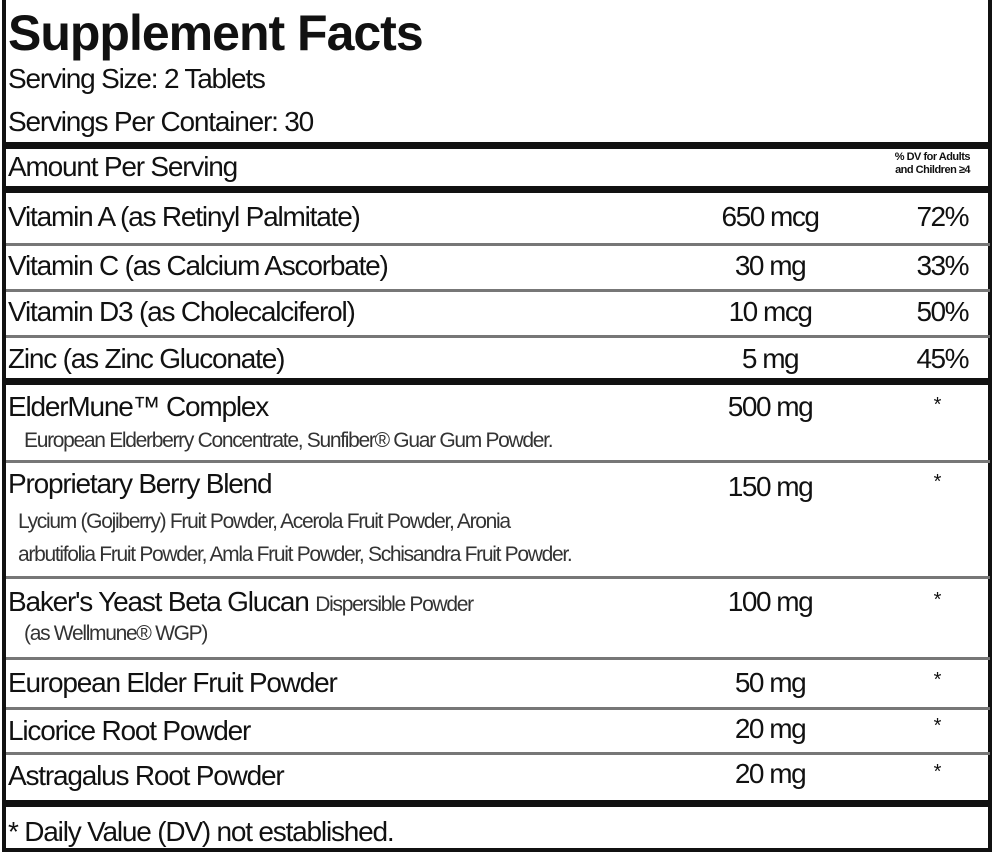  What do you see at coordinates (770, 265) in the screenshot?
I see `nutrient-amount: 30 mg` at bounding box center [770, 265].